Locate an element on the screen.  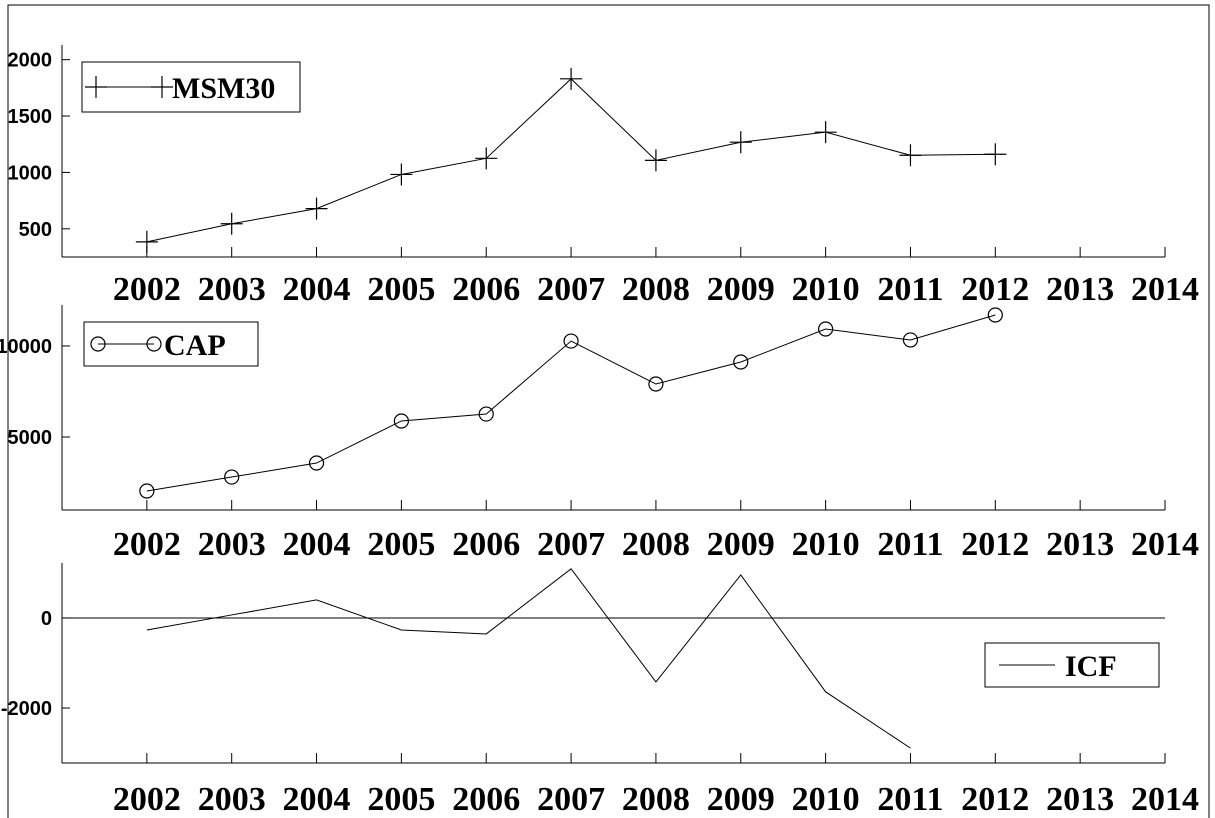
y-tick-label: 1500 is located at coordinates (30, 117).